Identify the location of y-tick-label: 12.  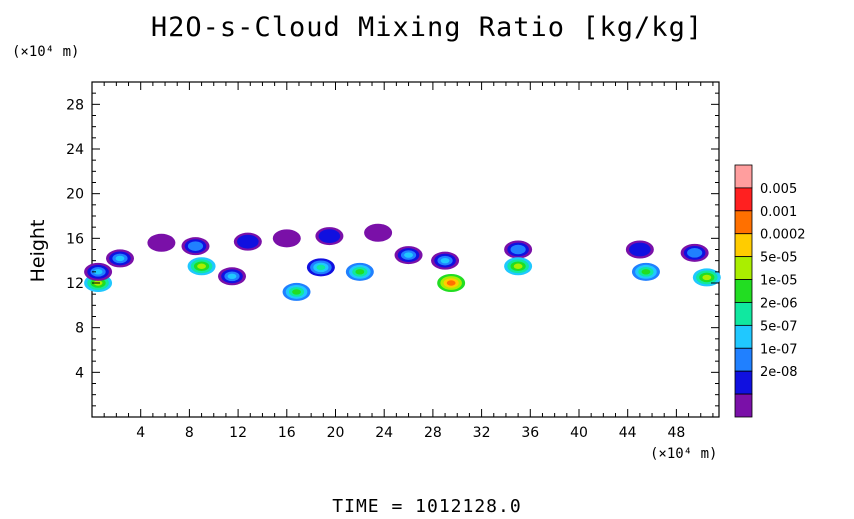
(75, 284).